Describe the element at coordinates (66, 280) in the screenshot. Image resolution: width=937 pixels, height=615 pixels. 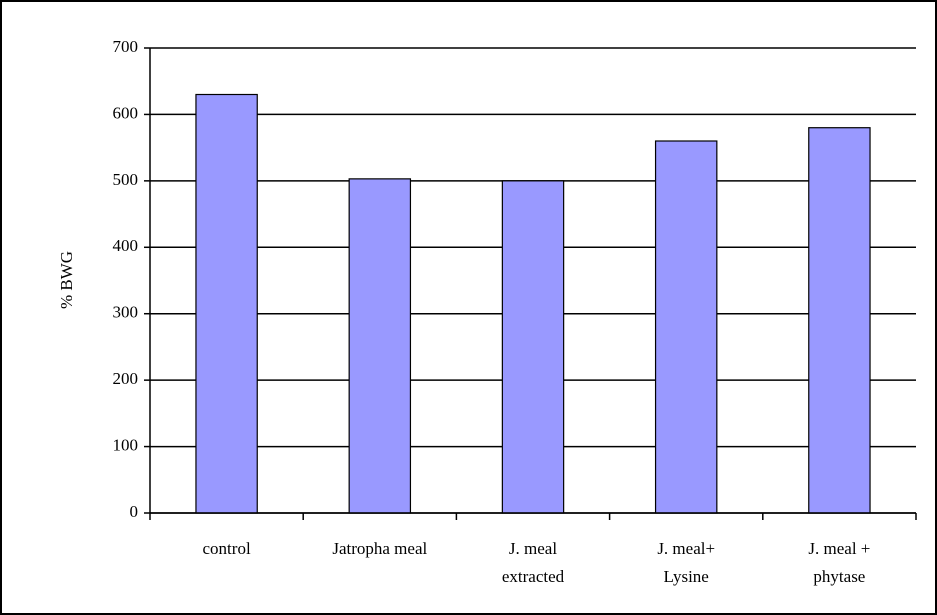
I see `y-axis-label: % BWG` at that location.